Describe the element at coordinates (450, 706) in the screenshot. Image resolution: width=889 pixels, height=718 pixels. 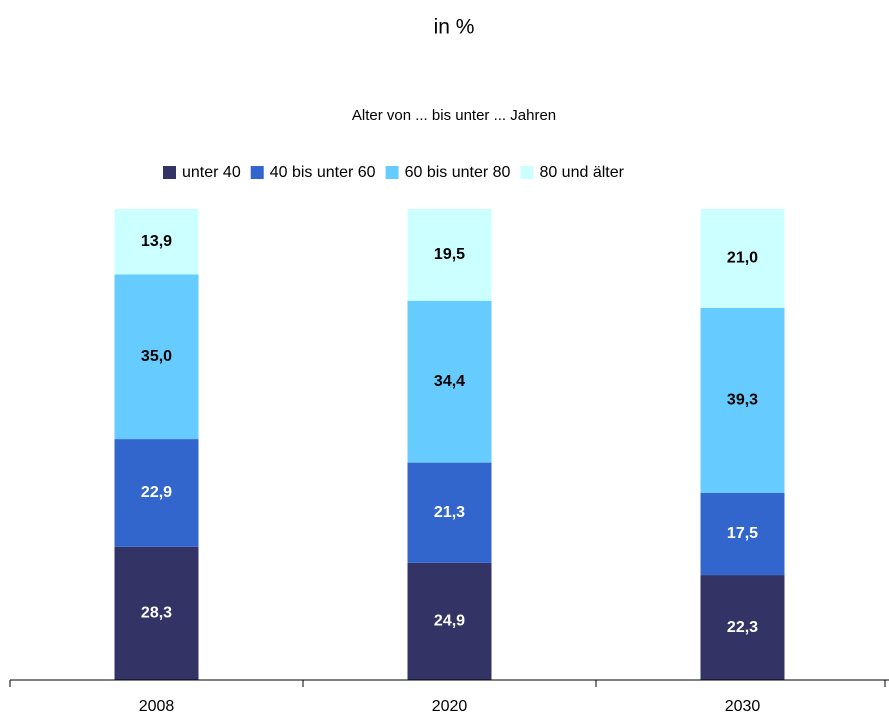
I see `x-tick-label: 2020` at that location.